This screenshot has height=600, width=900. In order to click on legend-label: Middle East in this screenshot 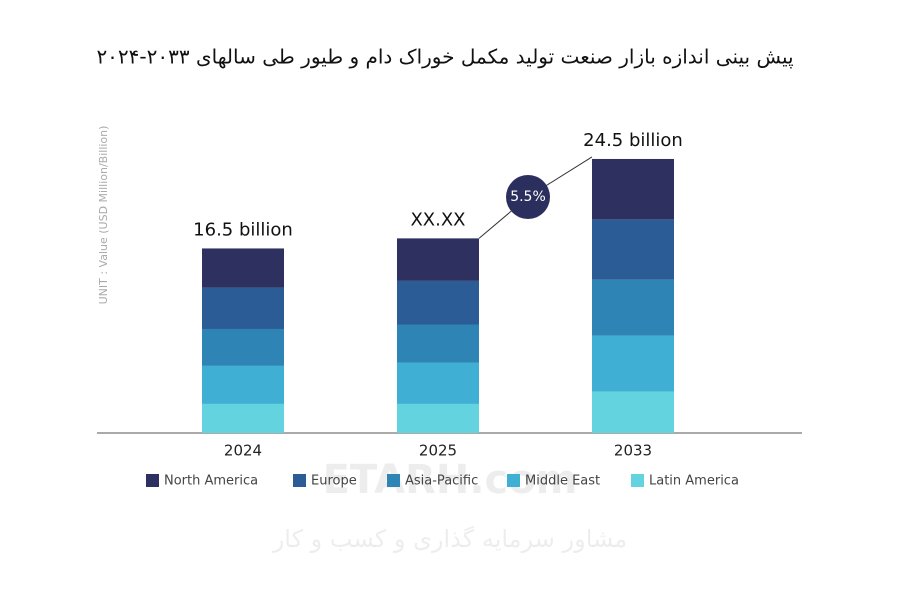, I will do `click(562, 481)`.